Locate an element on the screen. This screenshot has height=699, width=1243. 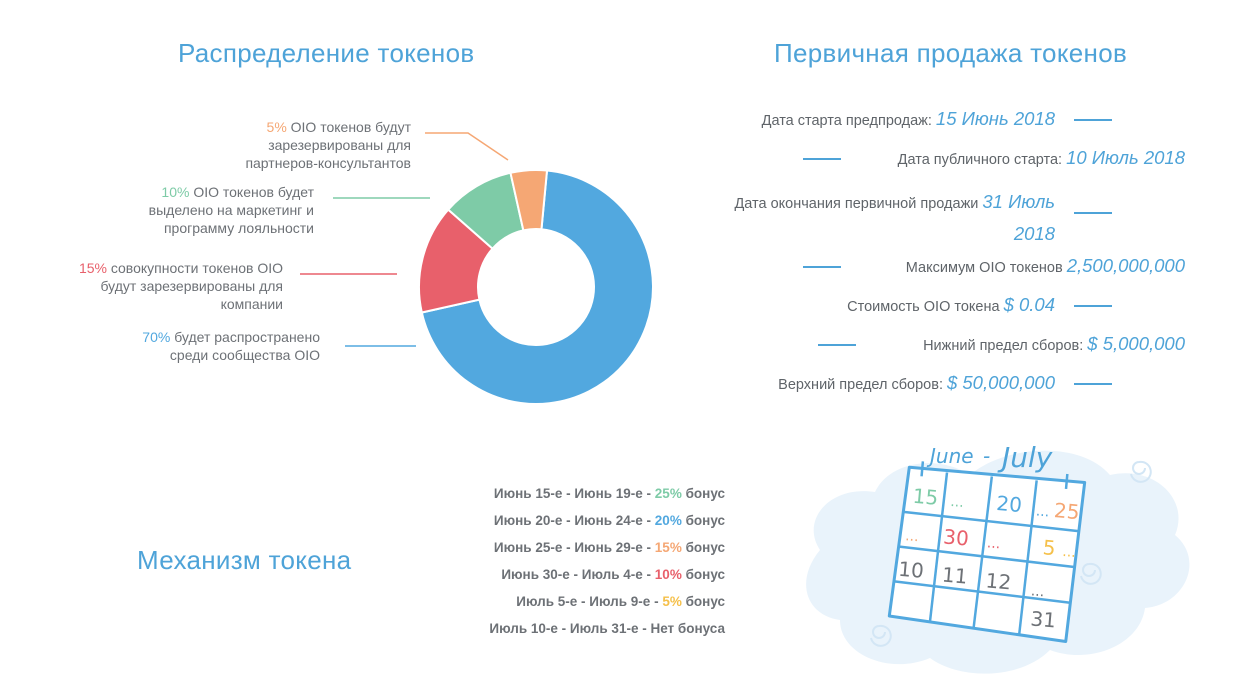
sale-label: Нижний предел сборов: is located at coordinates (1003, 346).